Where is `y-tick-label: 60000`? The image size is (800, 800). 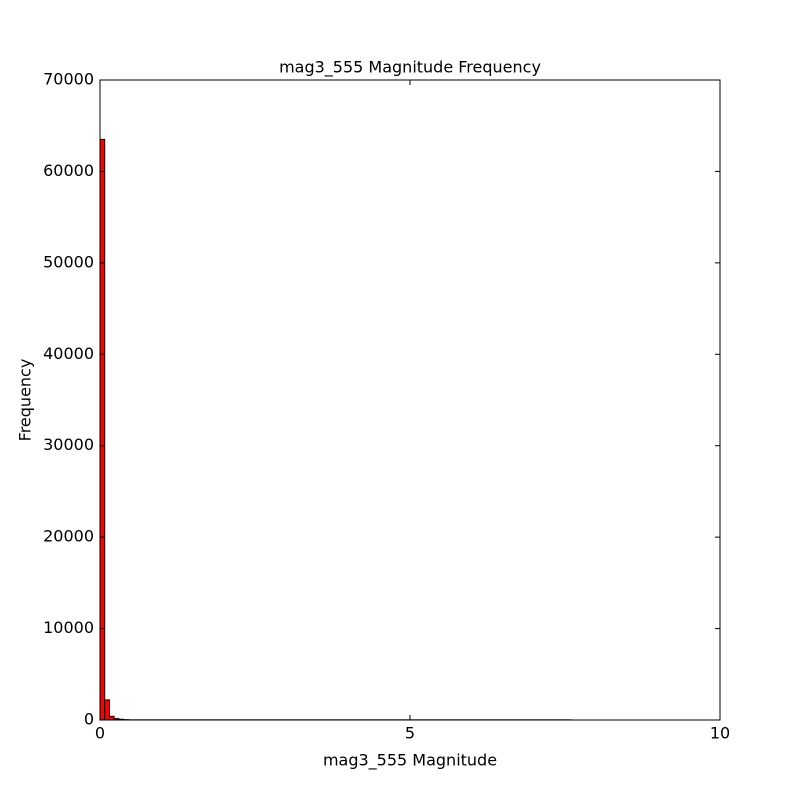
y-tick-label: 60000 is located at coordinates (68, 170).